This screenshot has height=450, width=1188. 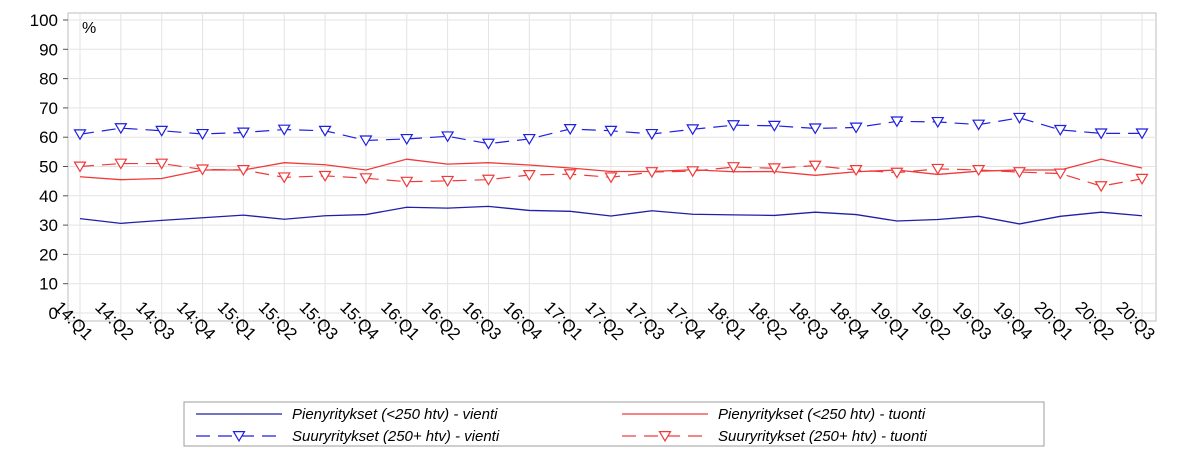 What do you see at coordinates (395, 414) in the screenshot?
I see `legend-label: Pienyritykset (<250 htv) - vienti` at bounding box center [395, 414].